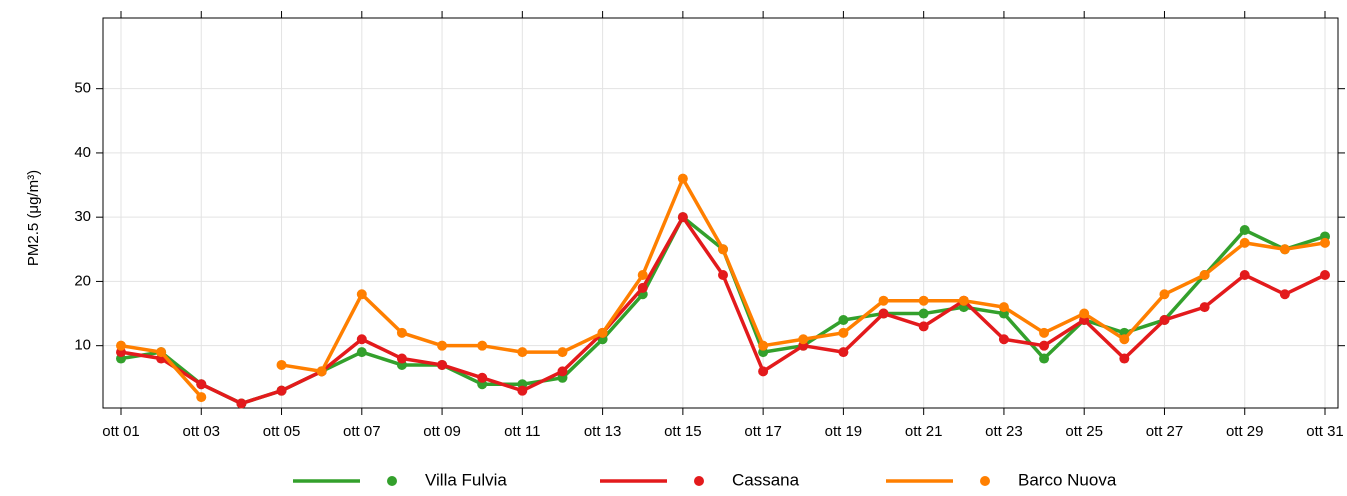 The image size is (1347, 496). What do you see at coordinates (82, 345) in the screenshot?
I see `y-tick-label: 10` at bounding box center [82, 345].